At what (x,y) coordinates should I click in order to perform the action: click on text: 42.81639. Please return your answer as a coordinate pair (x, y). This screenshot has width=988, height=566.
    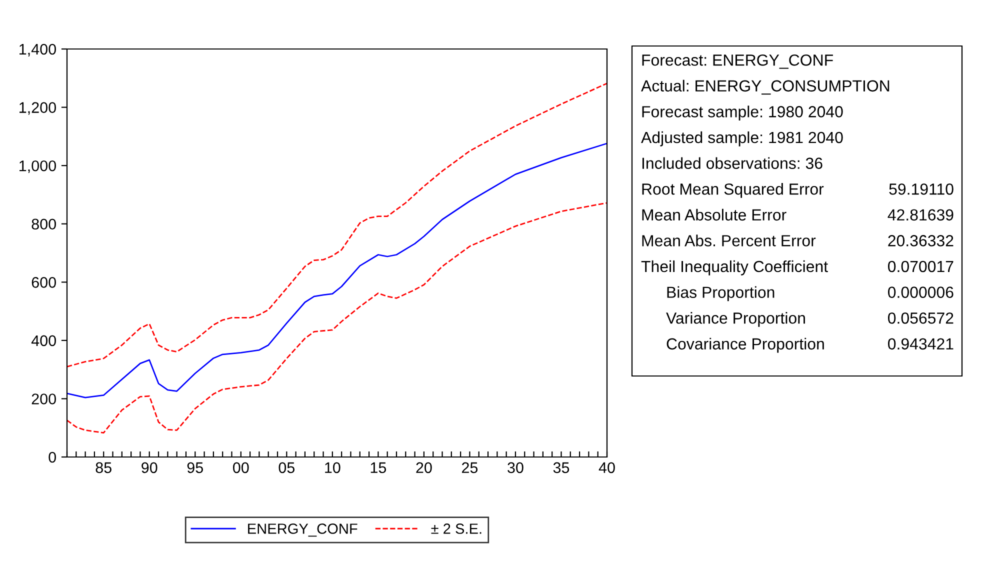
    Looking at the image, I should click on (921, 215).